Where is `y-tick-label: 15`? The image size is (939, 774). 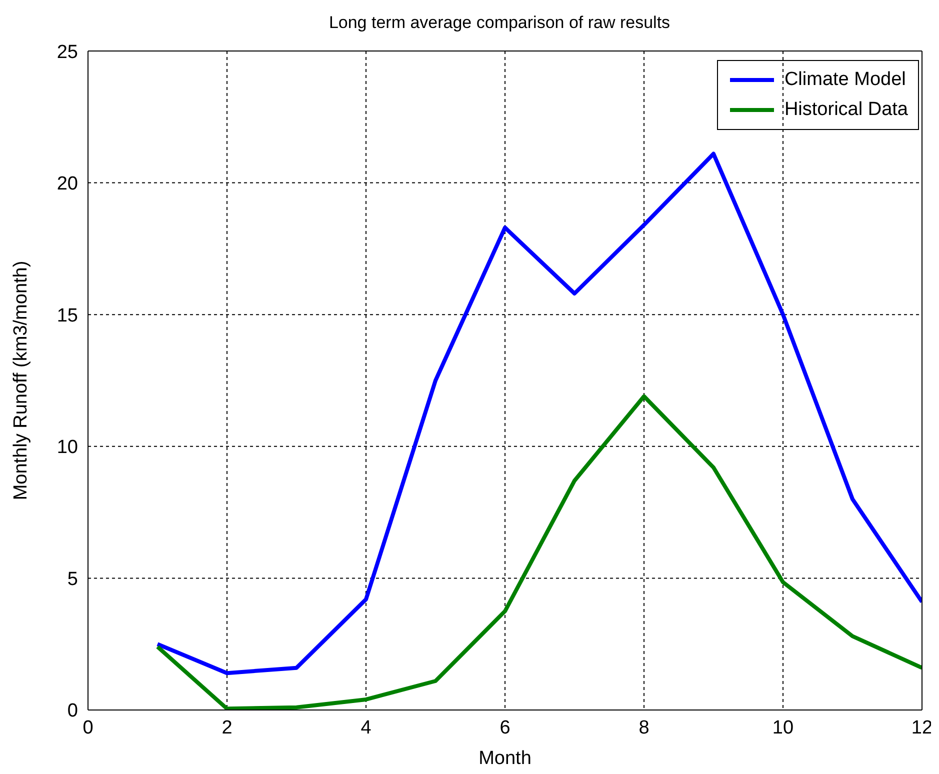
y-tick-label: 15 is located at coordinates (67, 315).